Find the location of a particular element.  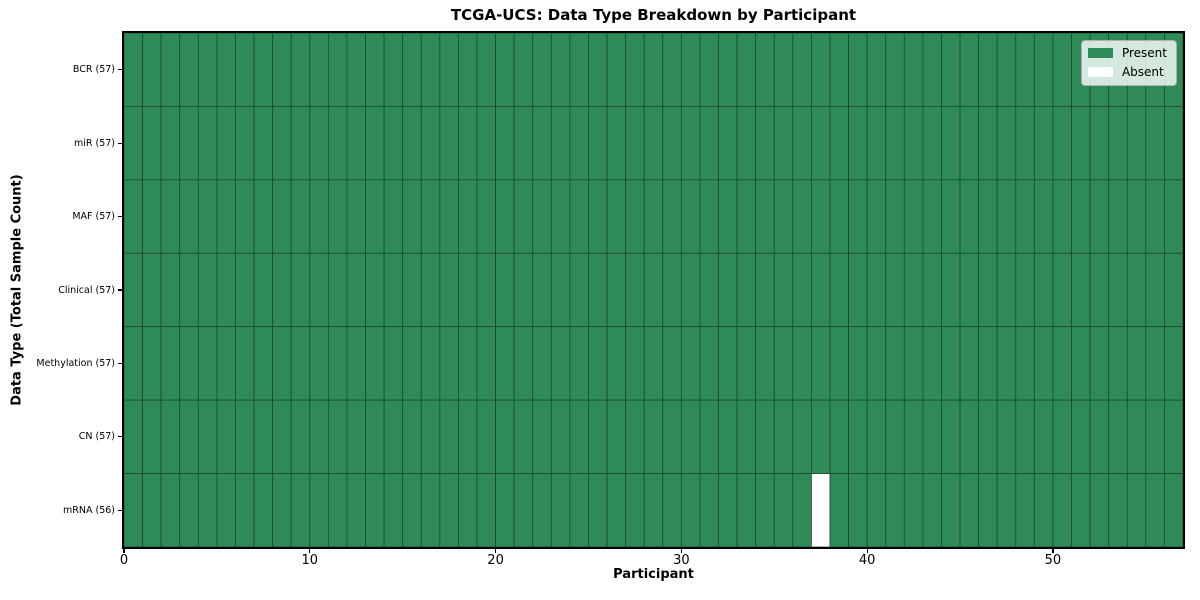

heatmap-cell-MAF-26-present is located at coordinates (616, 216).